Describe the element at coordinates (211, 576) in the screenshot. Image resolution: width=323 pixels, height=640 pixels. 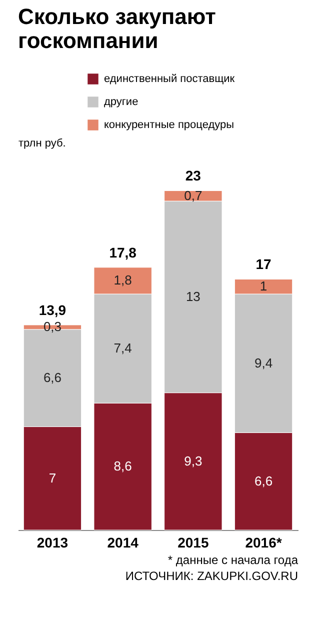
I see `text: ИСТОЧНИК: ZAKUPKI.GOV.RU` at that location.